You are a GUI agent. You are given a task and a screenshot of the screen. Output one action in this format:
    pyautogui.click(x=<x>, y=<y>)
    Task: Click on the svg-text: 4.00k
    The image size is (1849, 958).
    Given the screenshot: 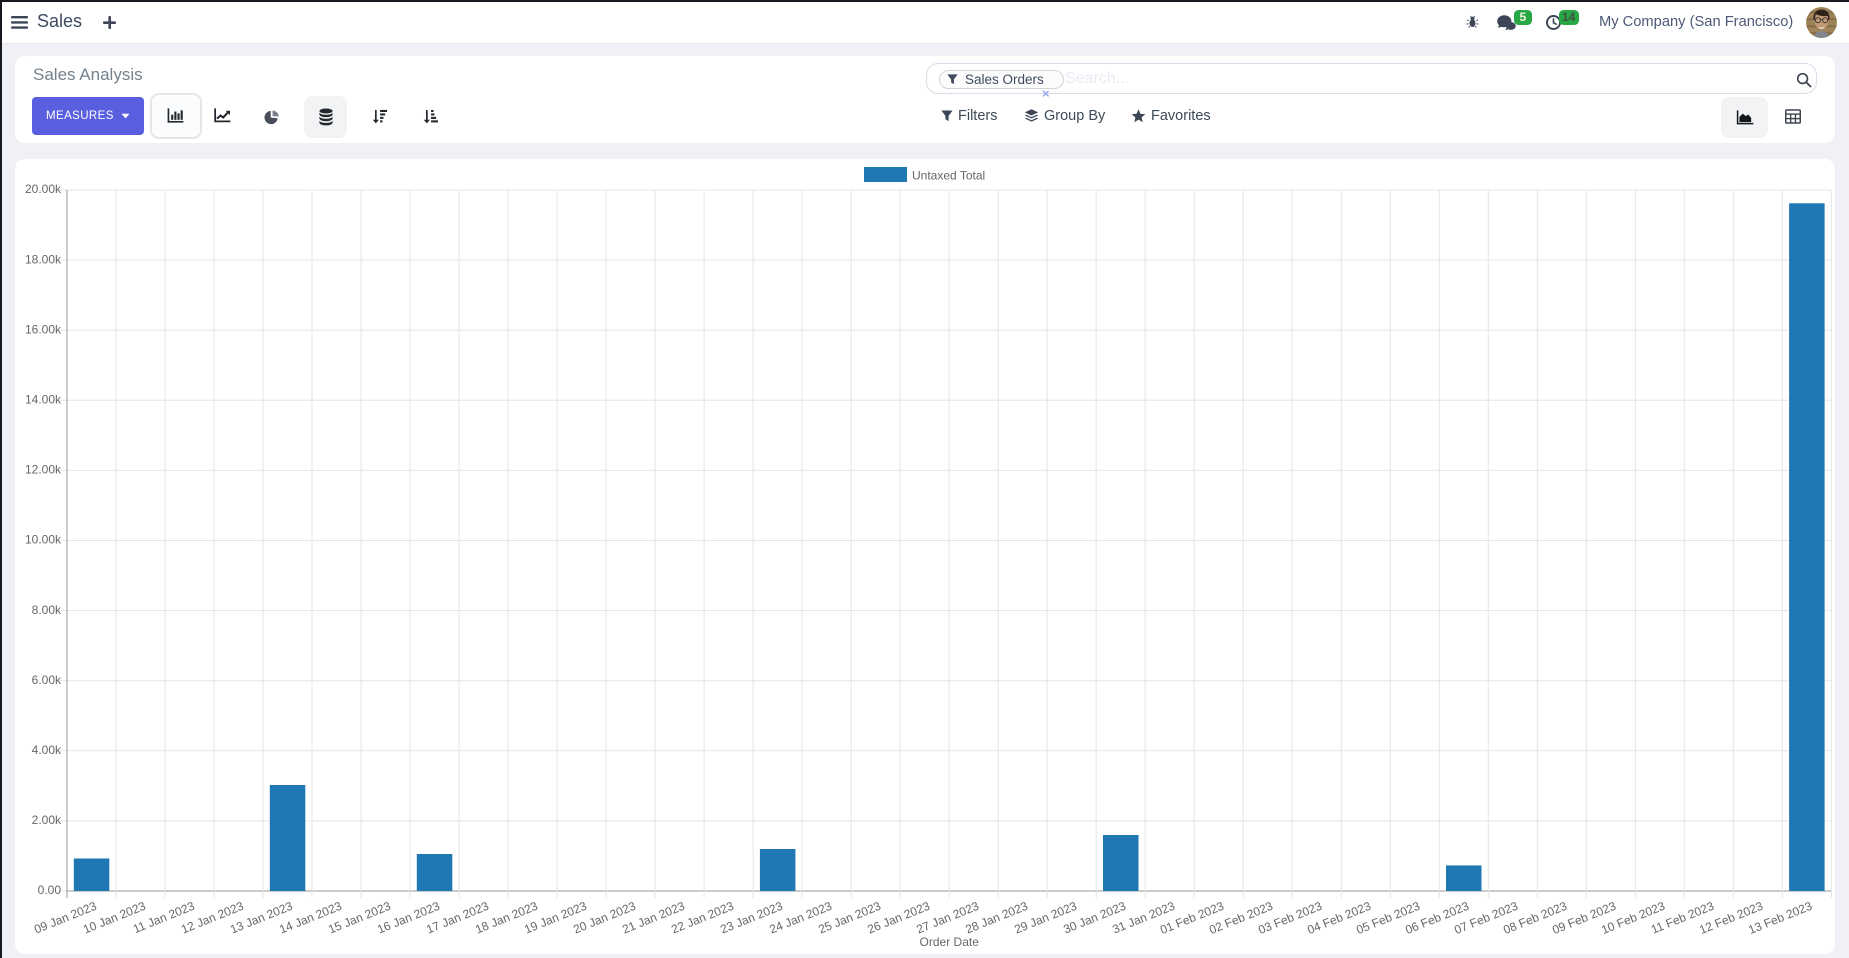 What is the action you would take?
    pyautogui.click(x=47, y=750)
    